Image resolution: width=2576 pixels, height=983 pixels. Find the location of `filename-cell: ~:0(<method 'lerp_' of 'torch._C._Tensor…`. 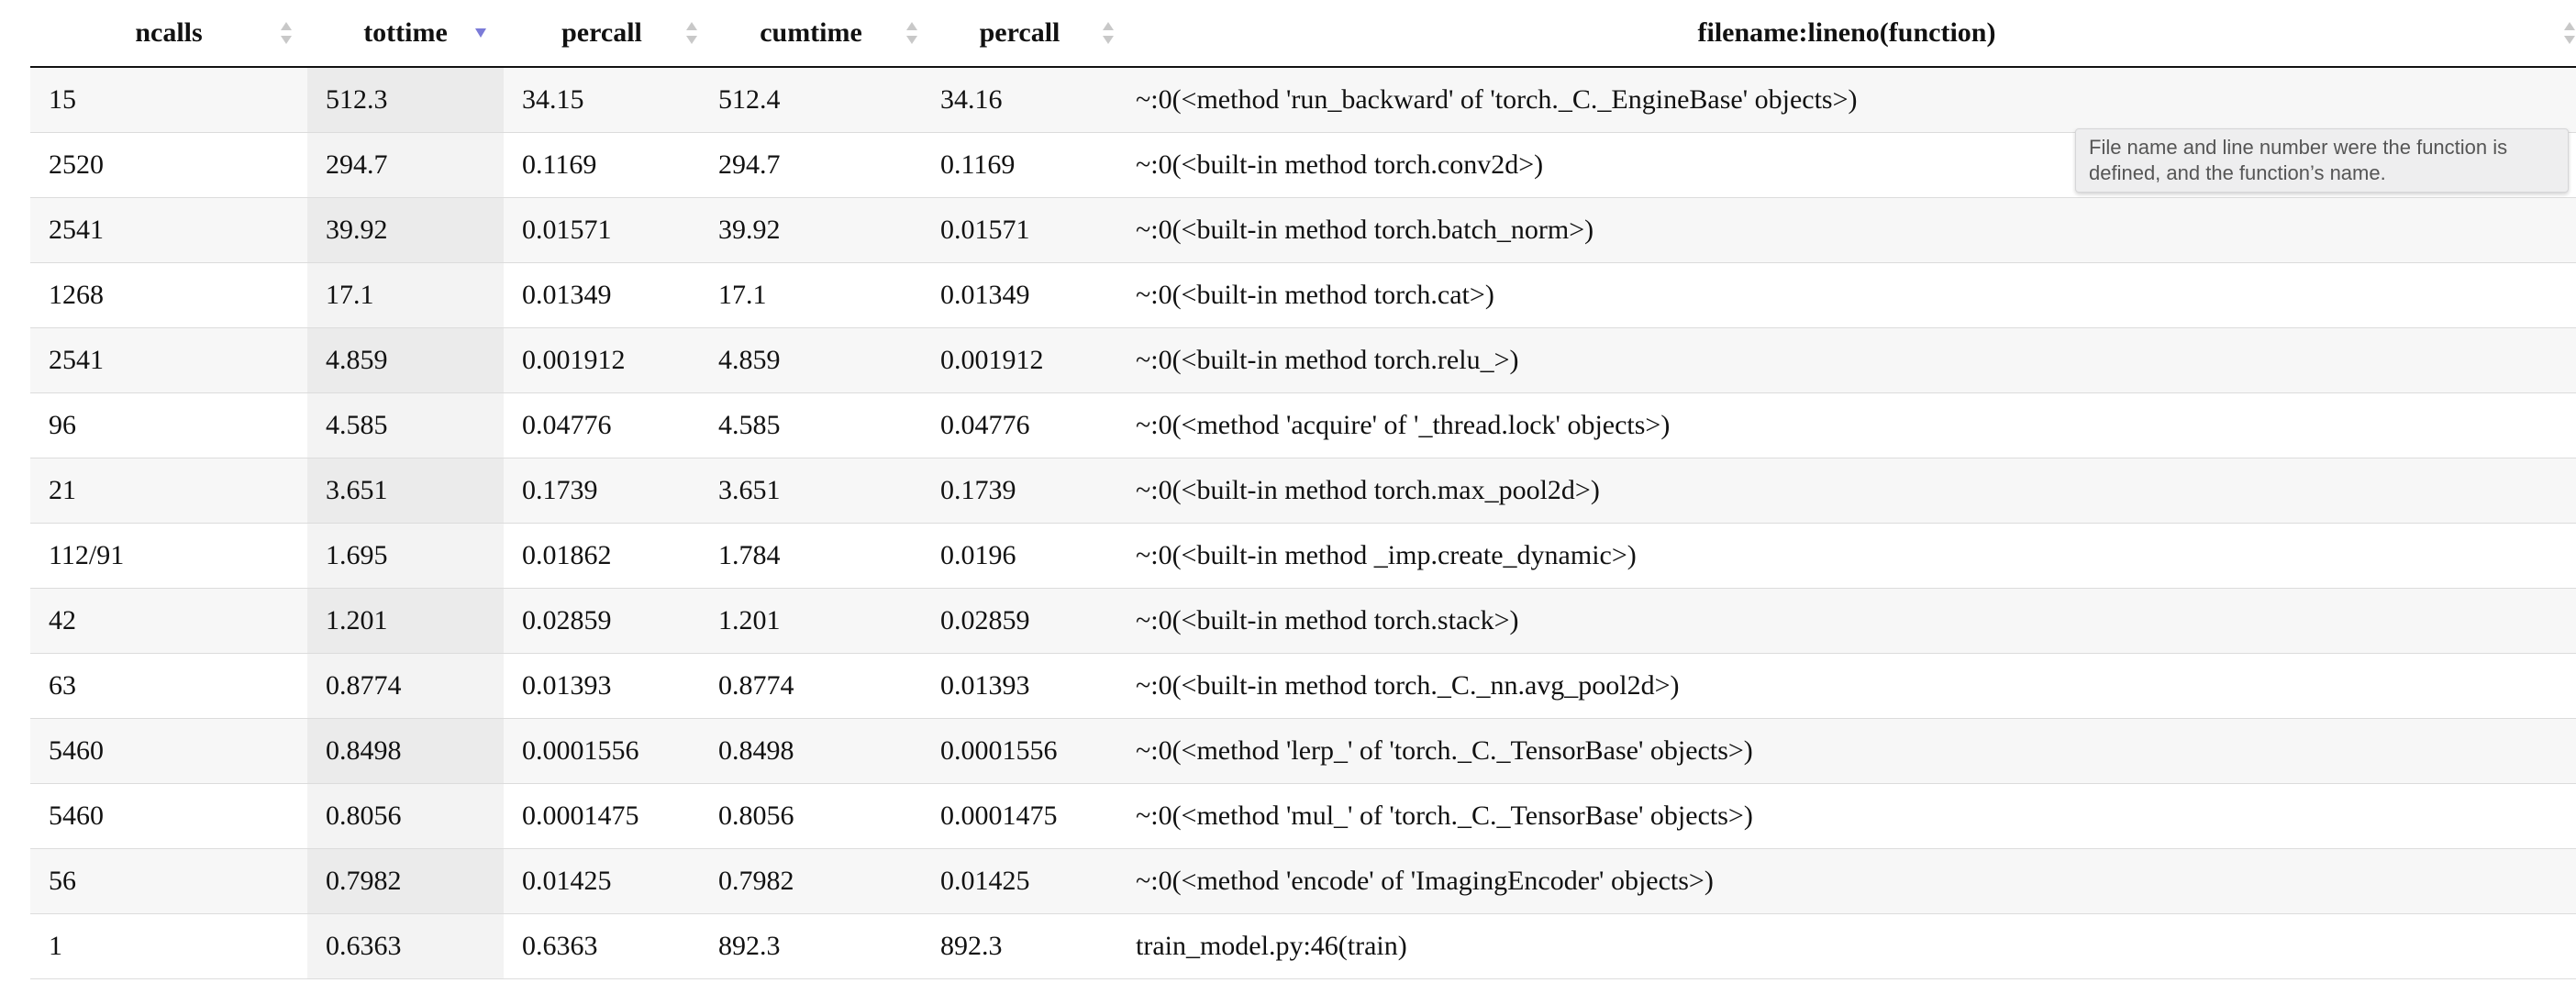

filename-cell: ~:0(<method 'lerp_' of 'torch._C._Tensor… is located at coordinates (1846, 751).